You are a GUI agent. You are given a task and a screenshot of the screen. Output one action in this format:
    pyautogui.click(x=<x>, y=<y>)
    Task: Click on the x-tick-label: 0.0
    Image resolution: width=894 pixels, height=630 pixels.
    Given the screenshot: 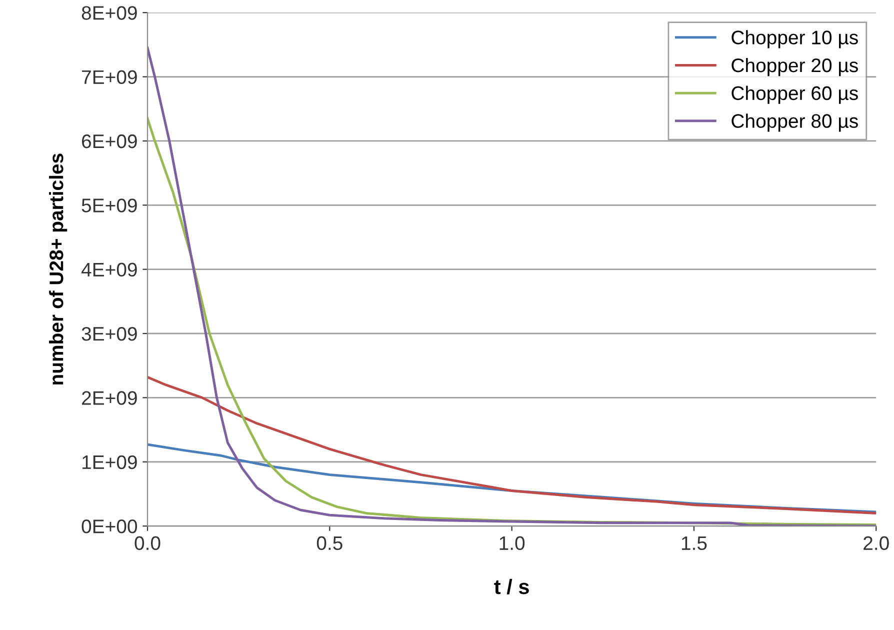 What is the action you would take?
    pyautogui.click(x=147, y=543)
    